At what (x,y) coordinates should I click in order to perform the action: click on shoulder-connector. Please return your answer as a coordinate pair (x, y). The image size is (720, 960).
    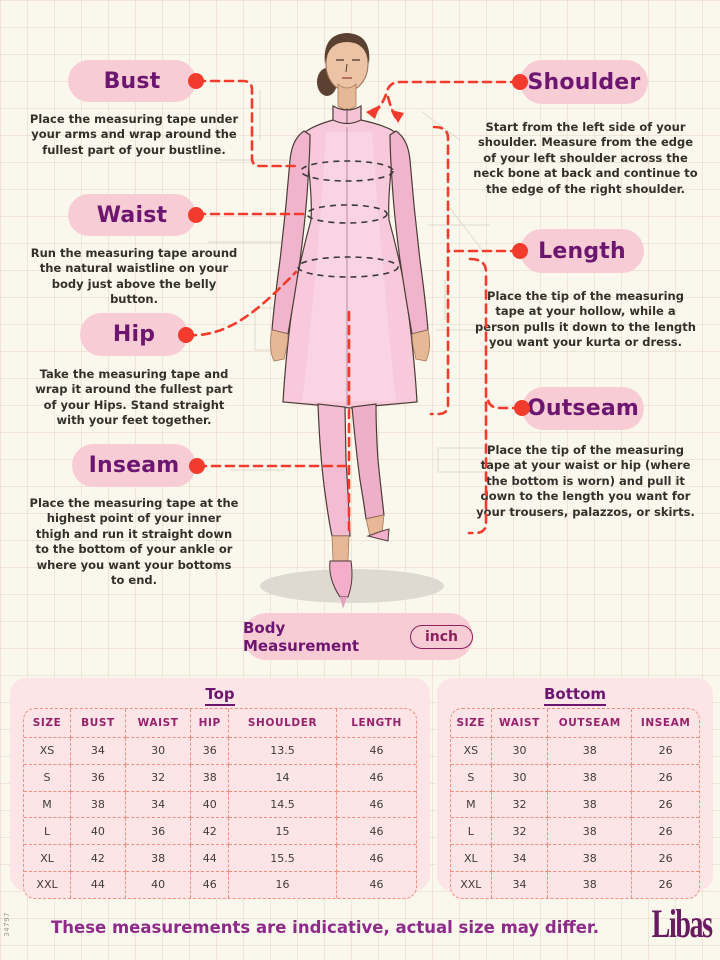
    Looking at the image, I should click on (448, 96).